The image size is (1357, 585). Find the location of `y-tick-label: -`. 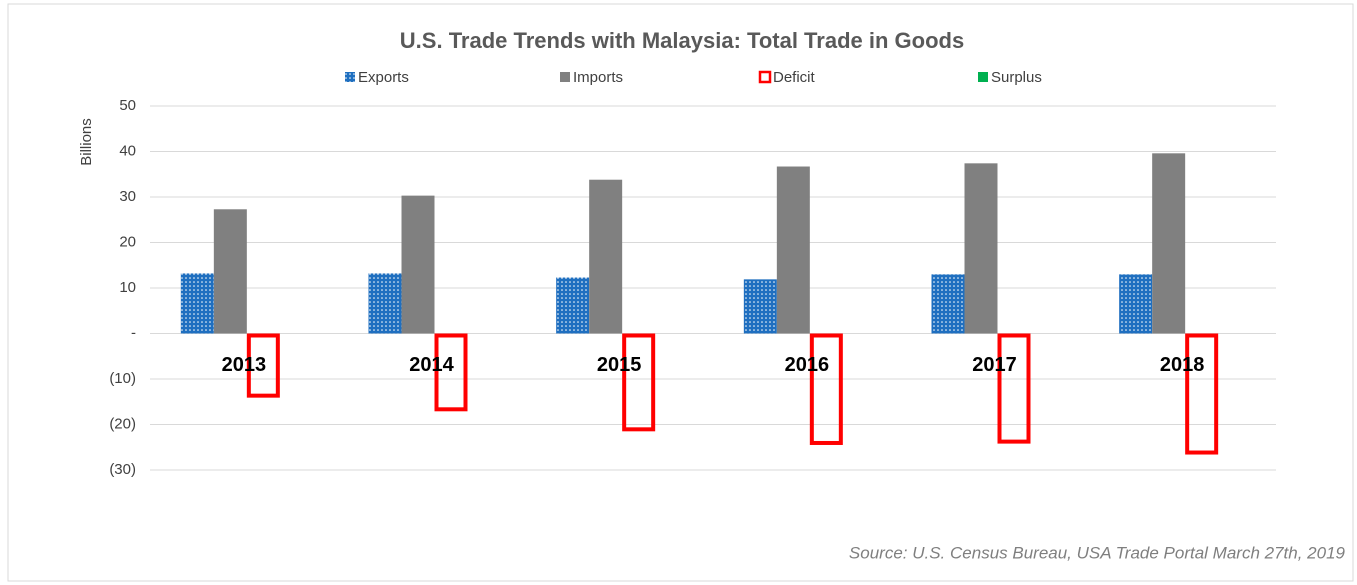

y-tick-label: - is located at coordinates (133, 332).